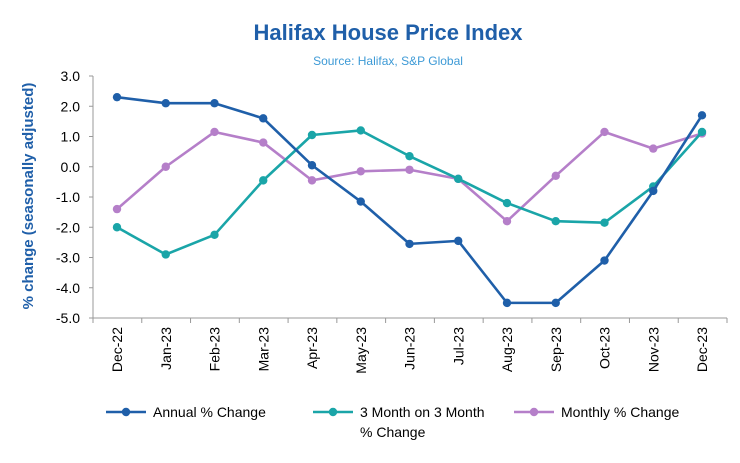  Describe the element at coordinates (68, 318) in the screenshot. I see `y-tick-label: -5.0` at that location.